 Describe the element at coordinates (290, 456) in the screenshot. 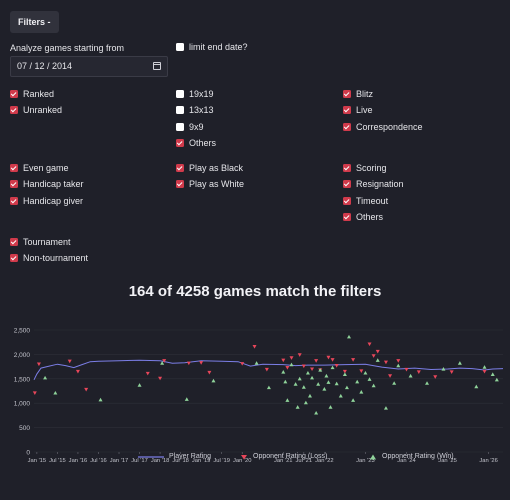

I see `legend-label: Opponent Rating (Loss)` at that location.